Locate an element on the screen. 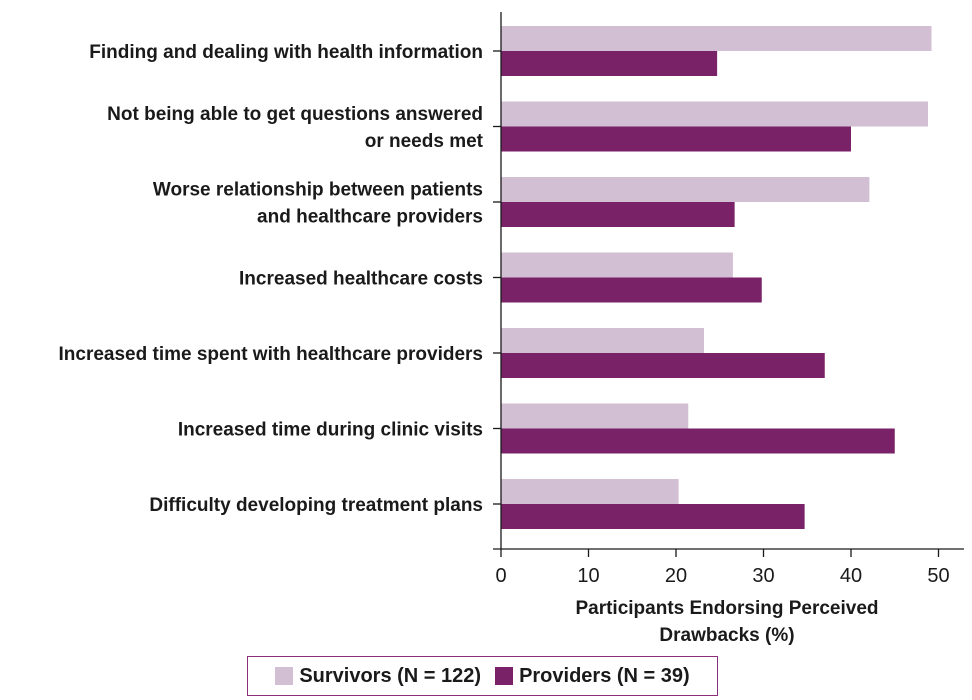  category-label-5-0: Increased time during clinic visits is located at coordinates (330, 430).